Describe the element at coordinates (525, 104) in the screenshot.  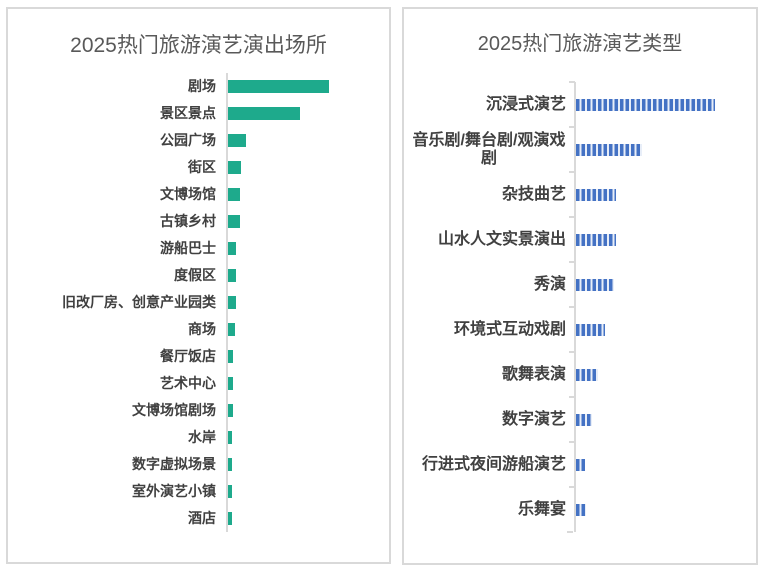
I see `category-label: 沉浸式演艺` at that location.